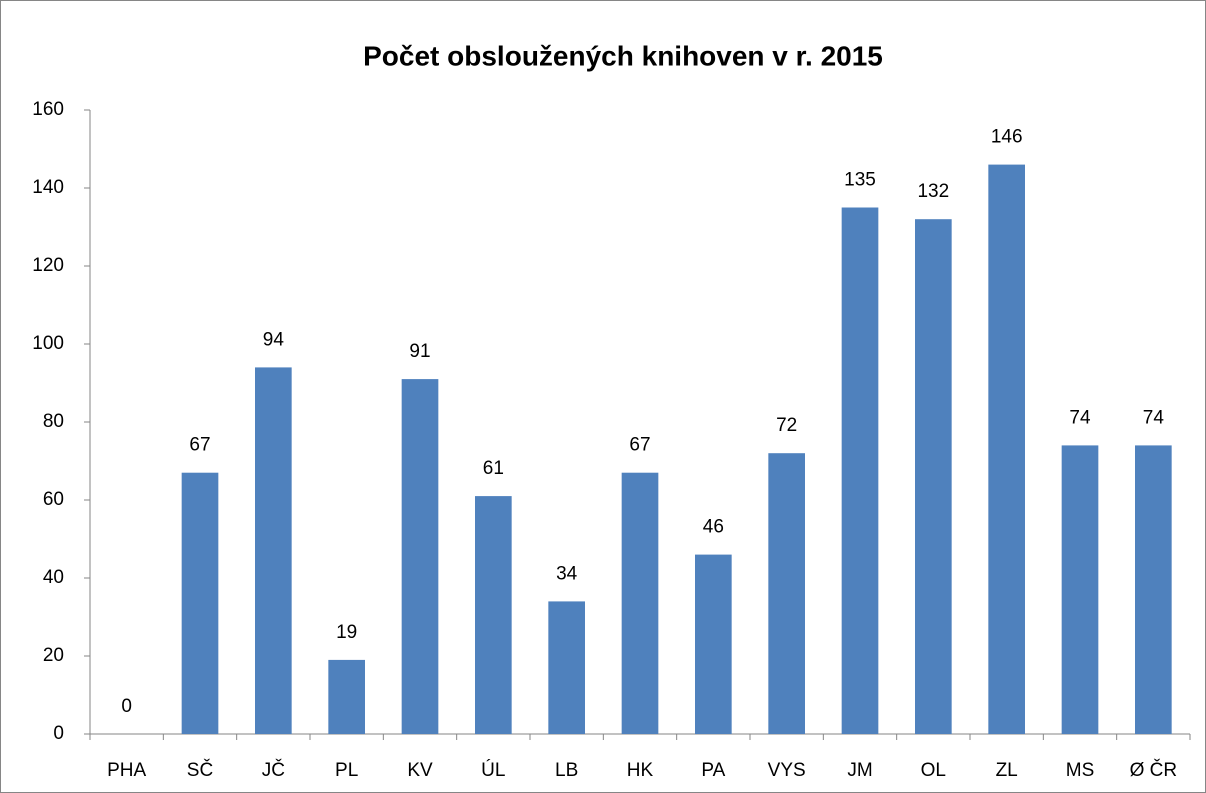  Describe the element at coordinates (53, 421) in the screenshot. I see `y-tick-label: 80` at that location.